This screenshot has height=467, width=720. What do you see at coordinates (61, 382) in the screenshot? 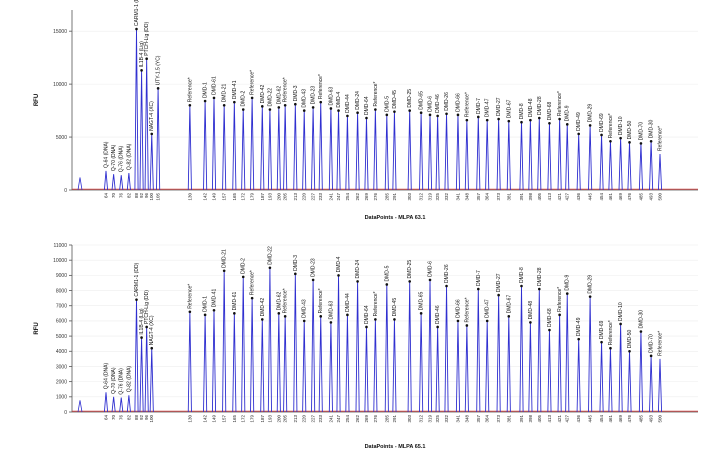
I see `y-tick-label: 2000` at bounding box center [61, 382].